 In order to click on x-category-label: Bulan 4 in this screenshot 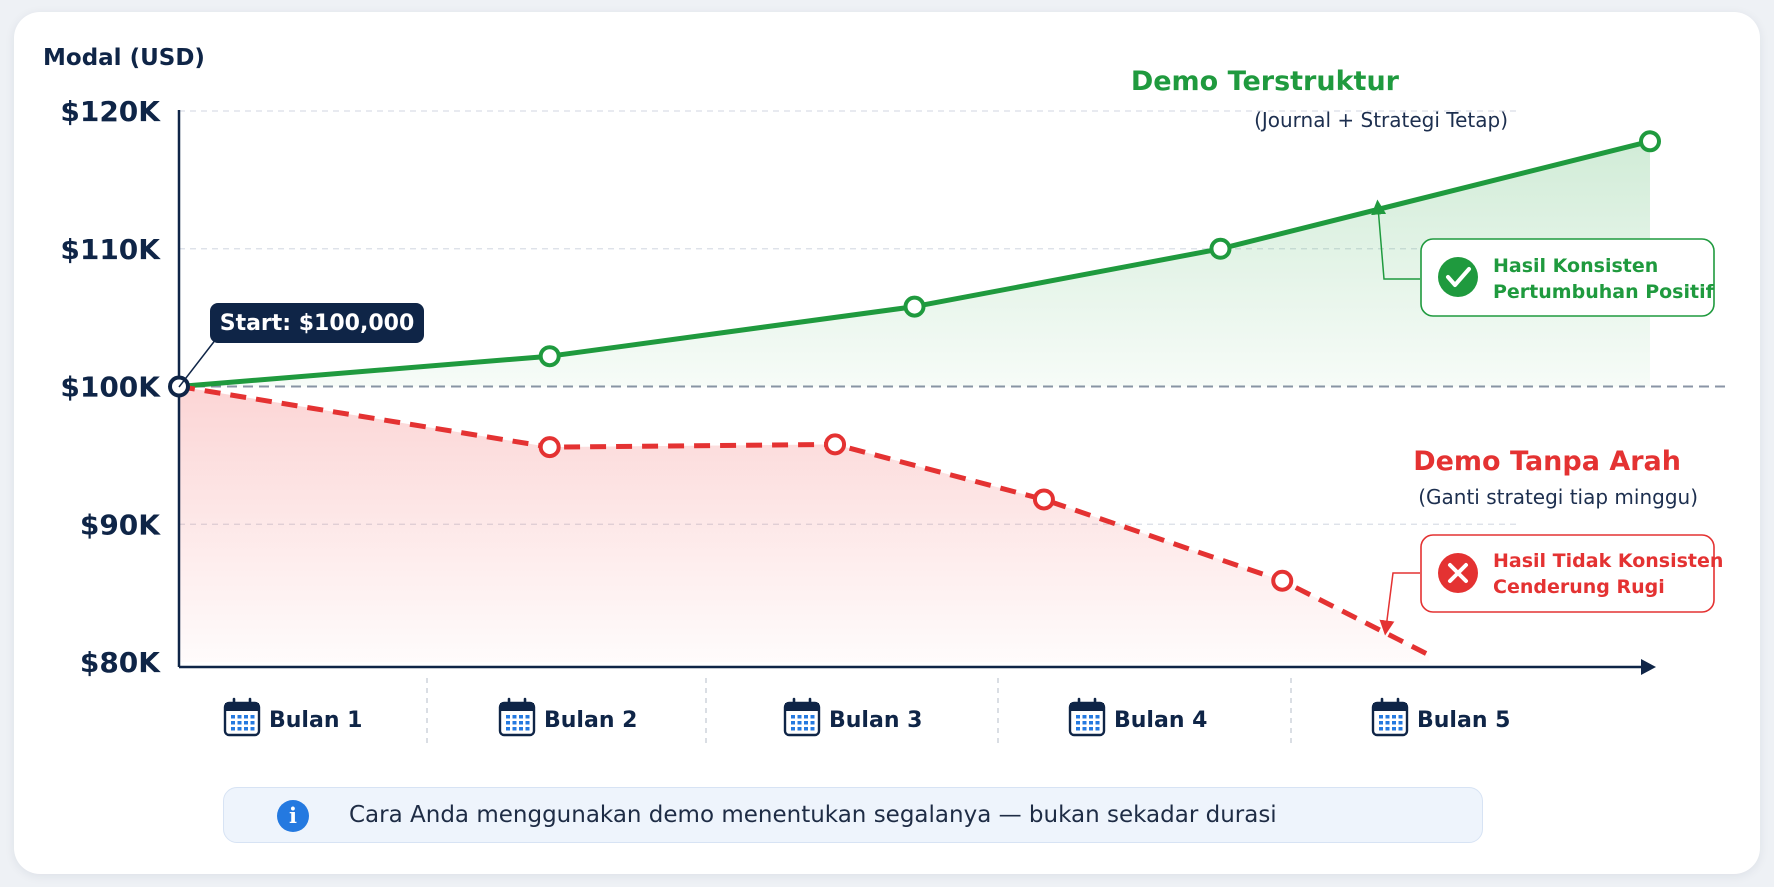, I will do `click(1160, 720)`.